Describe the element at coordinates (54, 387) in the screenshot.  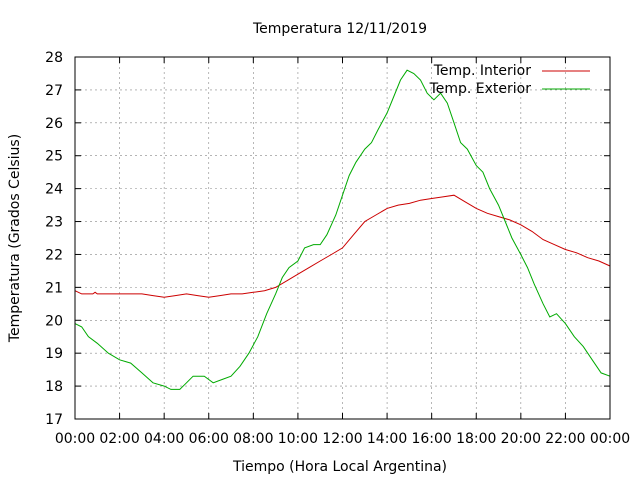
I see `y-tick-label: 18` at that location.